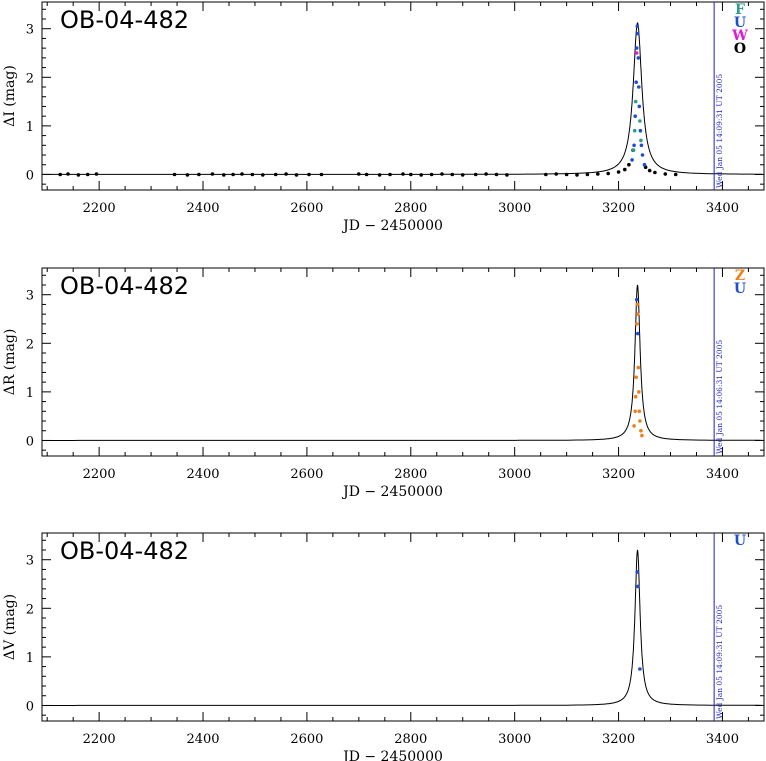  I want to click on data-point-W, so click(636, 53).